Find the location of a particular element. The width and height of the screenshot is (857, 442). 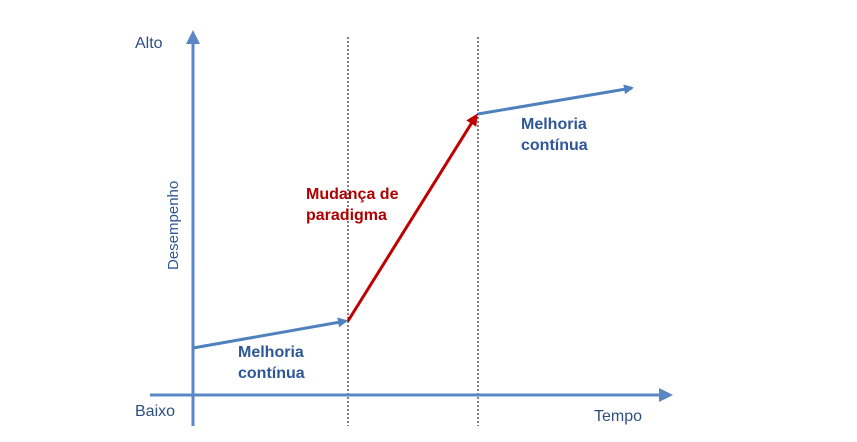

first-phase-label-line1: Melhoria is located at coordinates (271, 352).